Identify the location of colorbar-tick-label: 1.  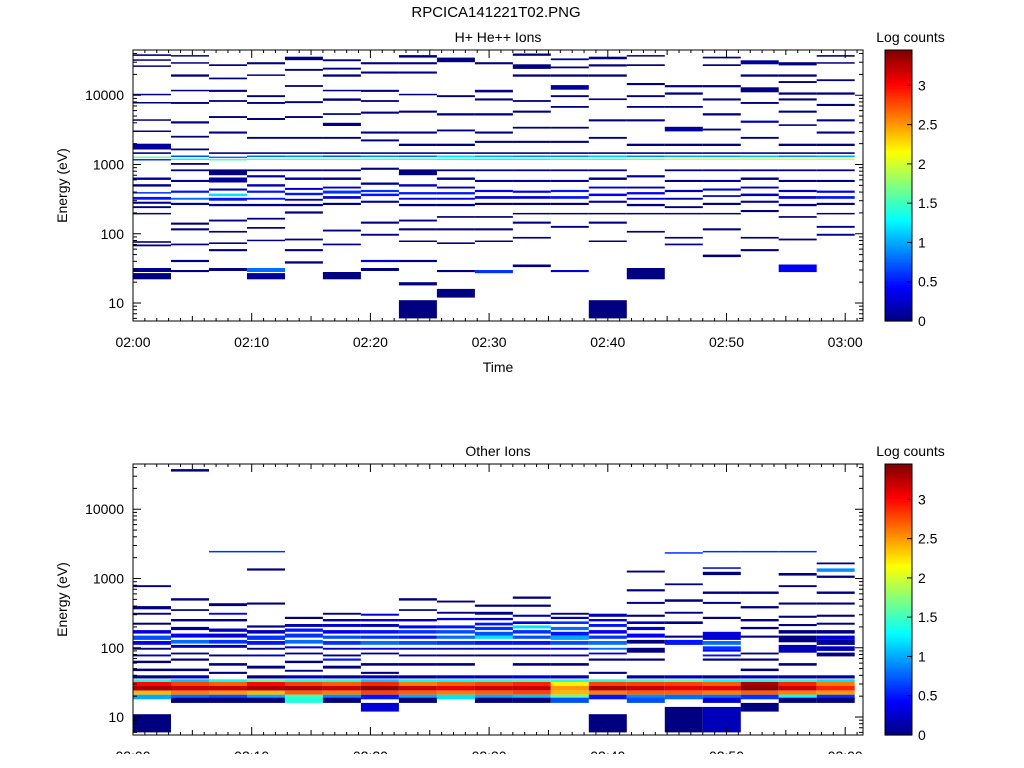
(922, 656).